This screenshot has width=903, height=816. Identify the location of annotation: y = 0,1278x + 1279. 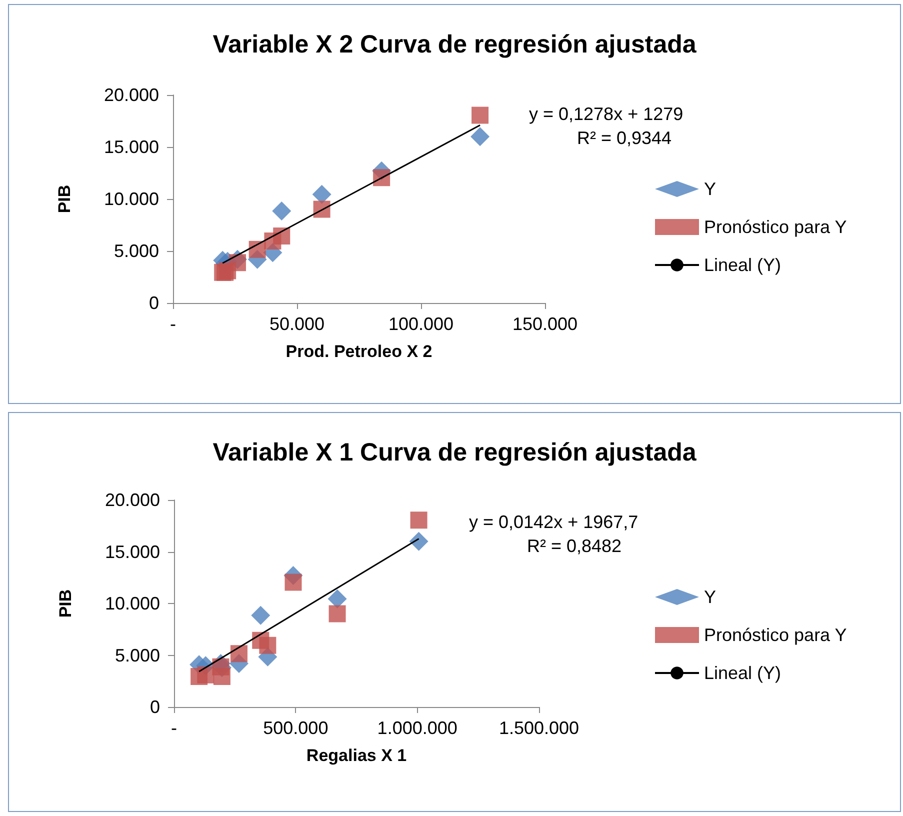
(606, 114).